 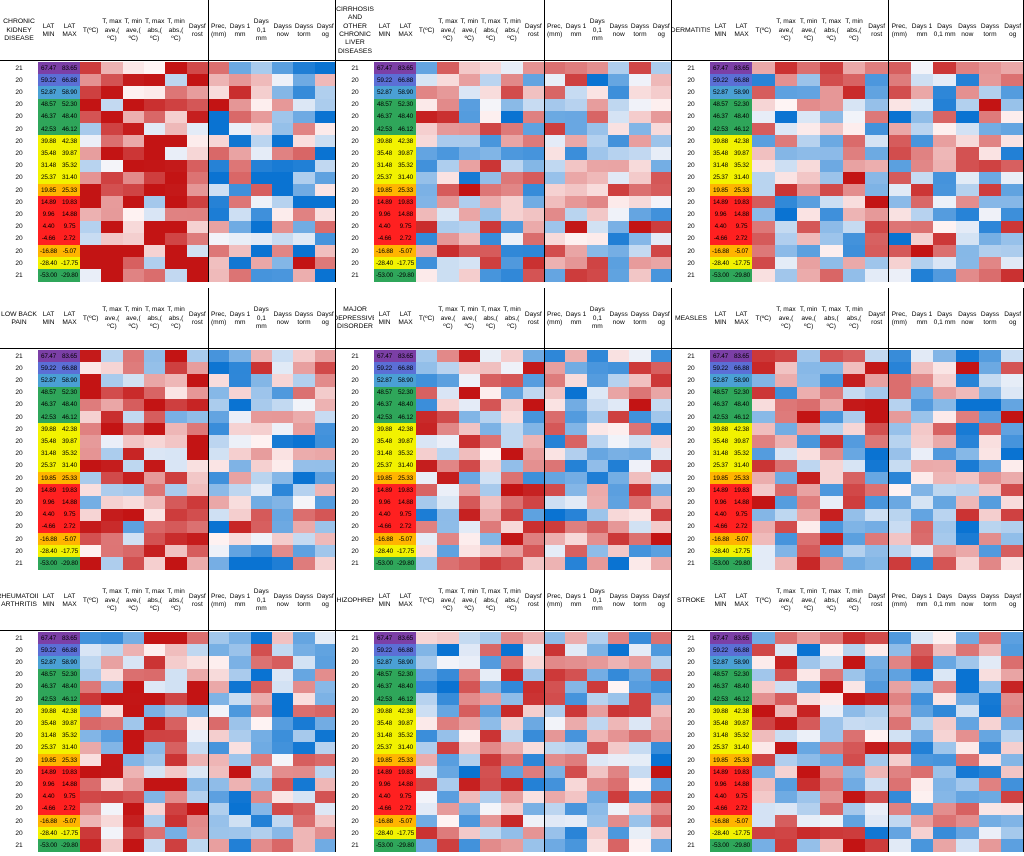 I want to click on prec-header: Prec, (mm), so click(x=554, y=600).